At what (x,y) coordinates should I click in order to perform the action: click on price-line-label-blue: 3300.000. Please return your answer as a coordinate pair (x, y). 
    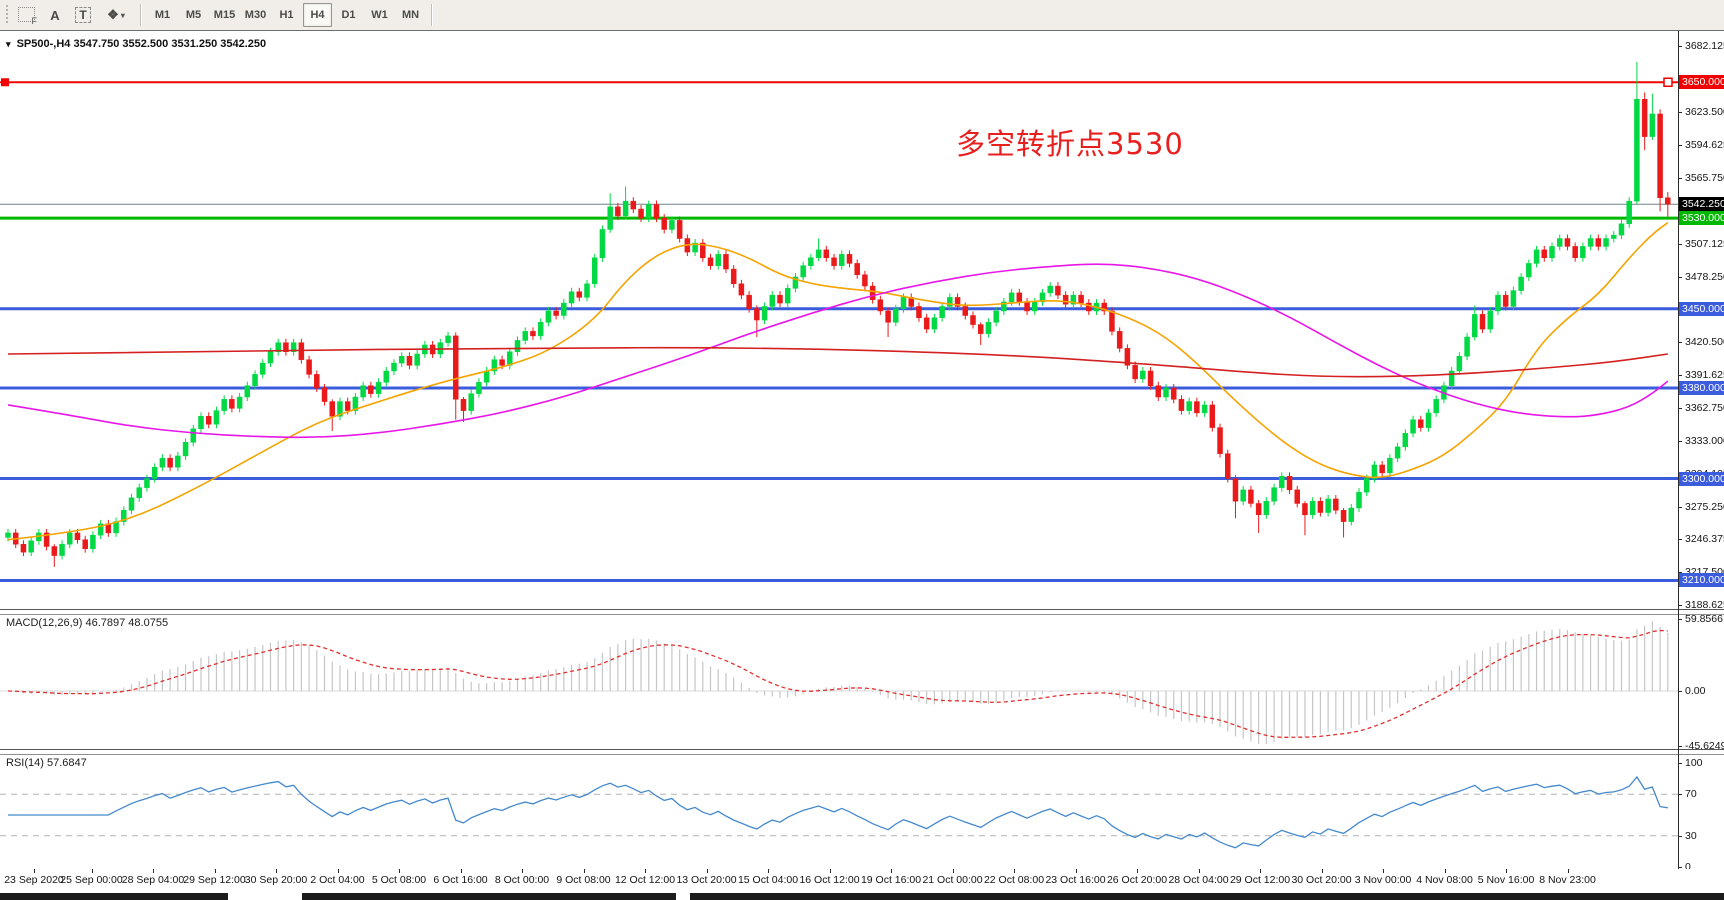
    Looking at the image, I should click on (1701, 478).